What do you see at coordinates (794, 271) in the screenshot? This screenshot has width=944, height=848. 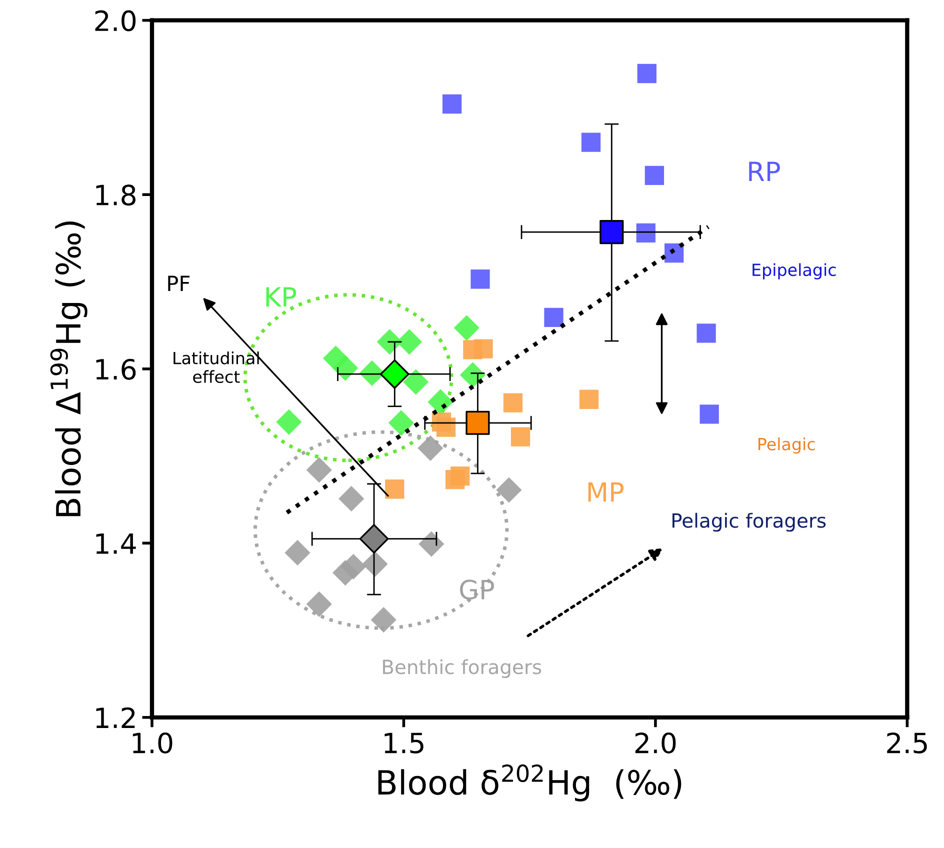 I see `annotation: Epipelagic` at bounding box center [794, 271].